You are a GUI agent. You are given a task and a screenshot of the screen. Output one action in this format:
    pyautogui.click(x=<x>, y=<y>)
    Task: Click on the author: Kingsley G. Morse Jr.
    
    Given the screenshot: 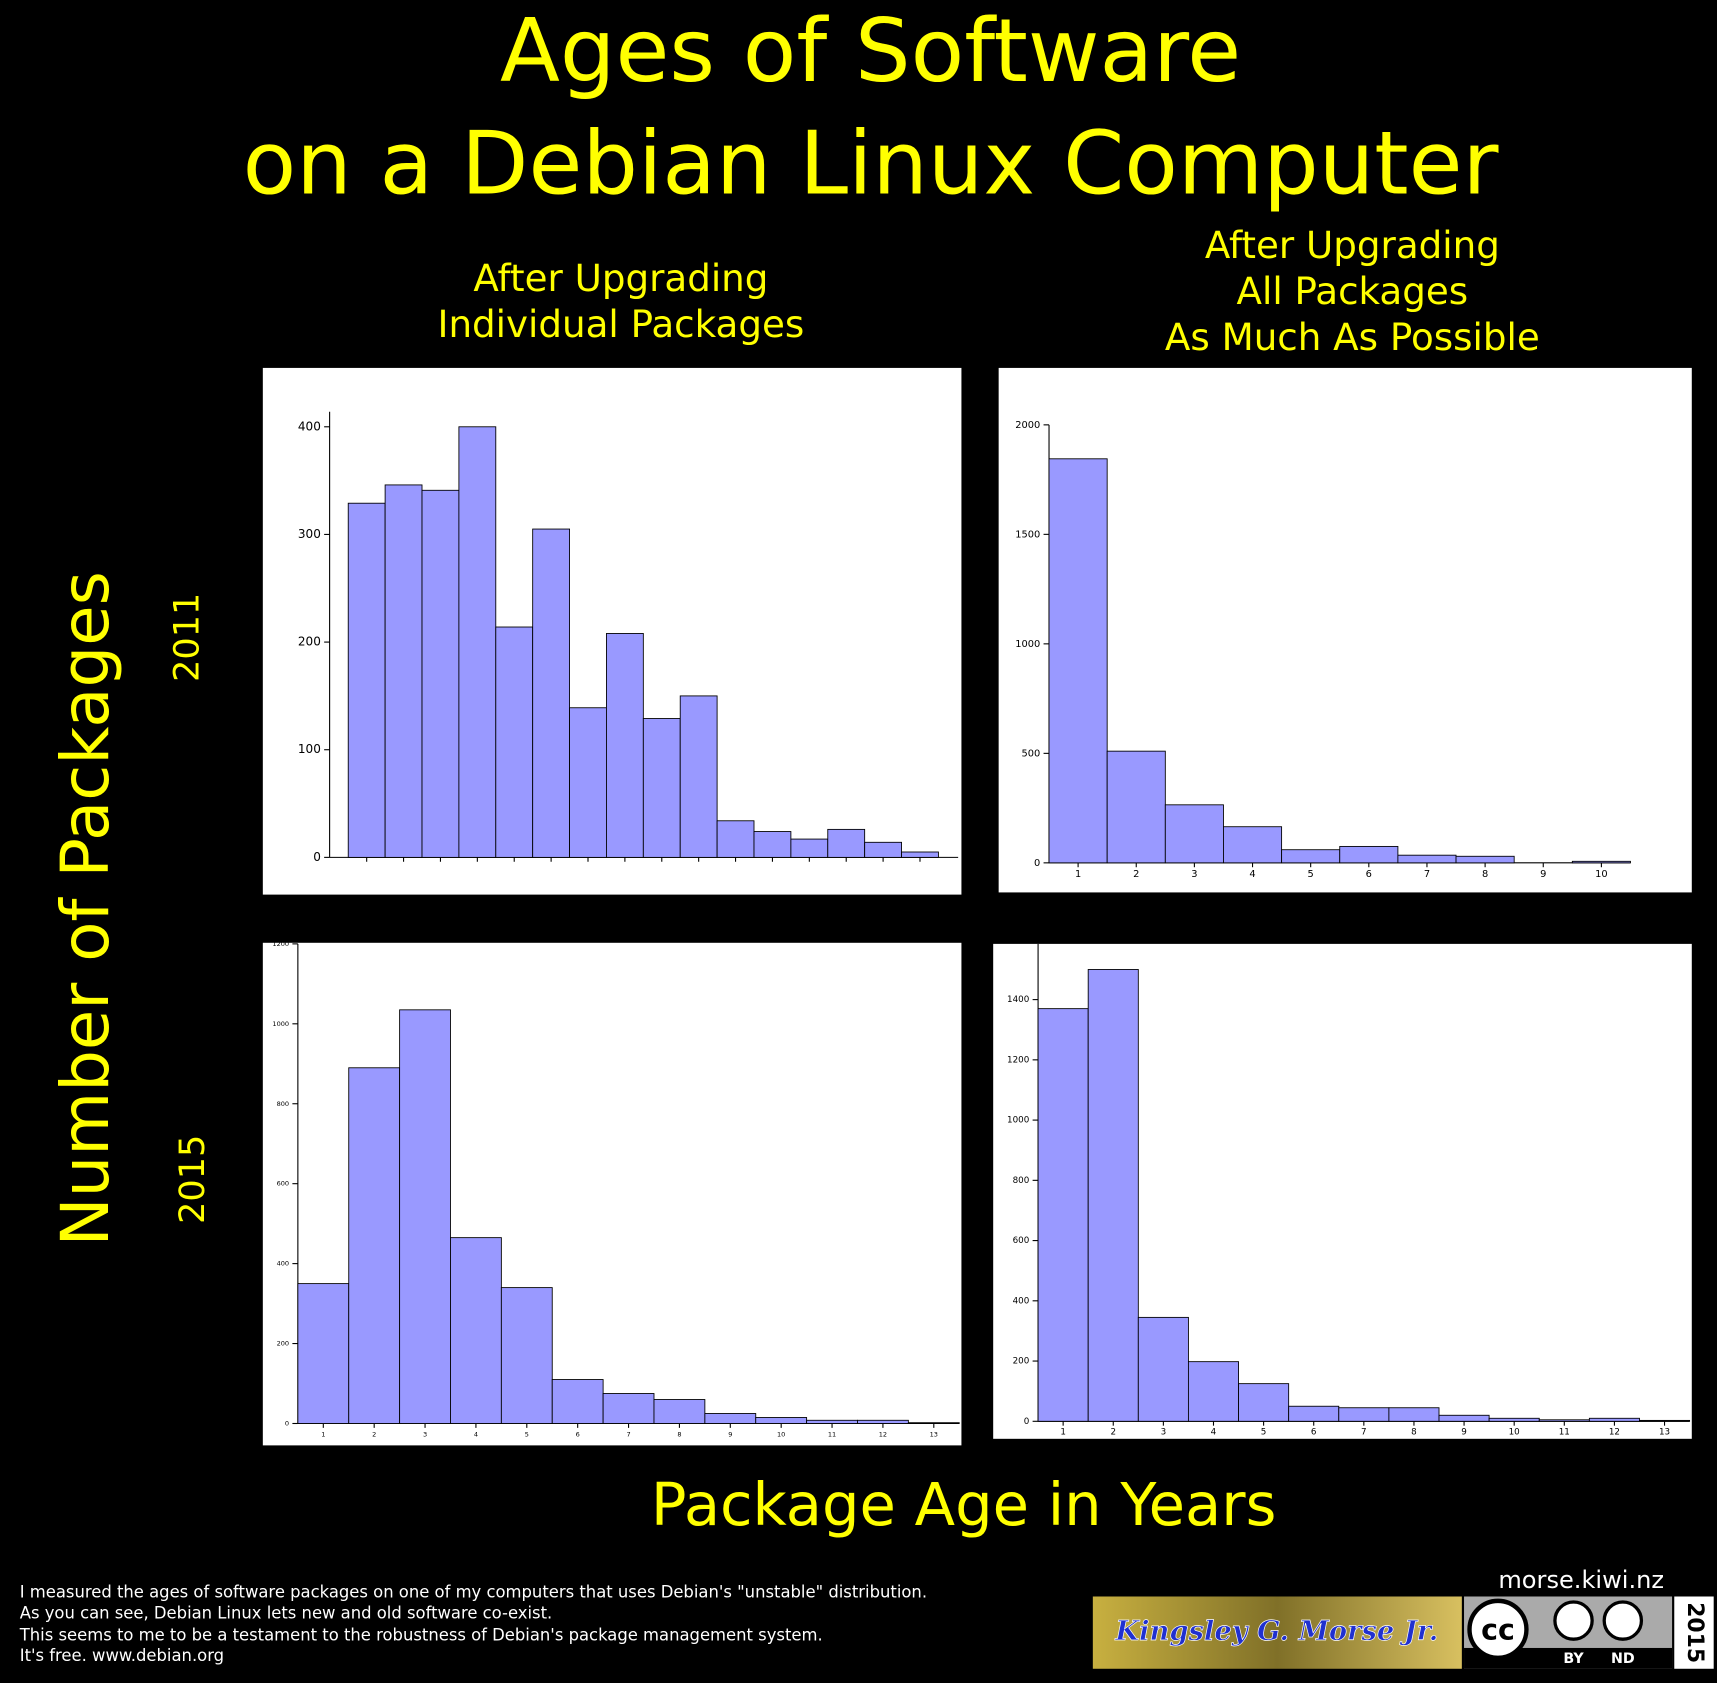 What is the action you would take?
    pyautogui.click(x=1276, y=1631)
    